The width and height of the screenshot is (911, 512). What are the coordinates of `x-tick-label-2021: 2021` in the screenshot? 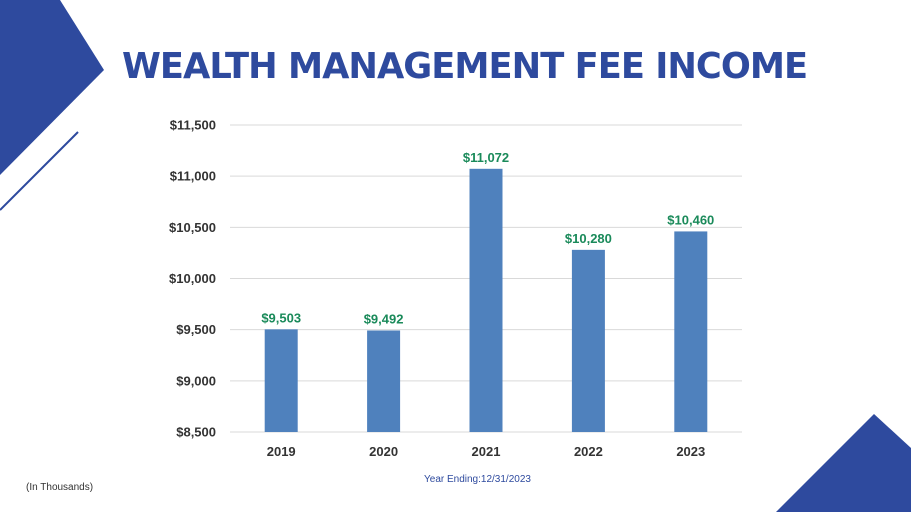 It's located at (486, 451).